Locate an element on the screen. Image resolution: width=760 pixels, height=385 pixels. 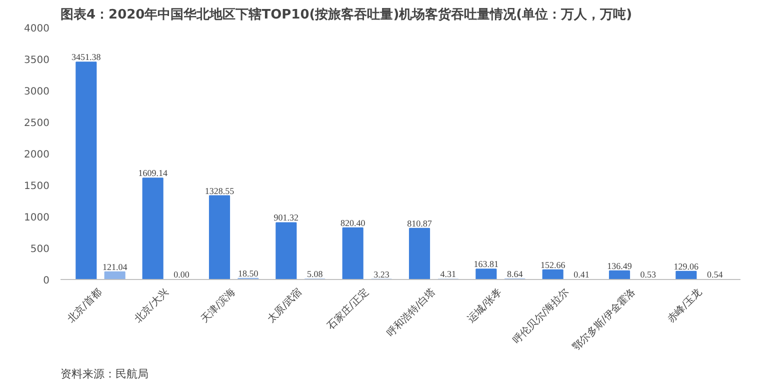
data-label: 4.31 is located at coordinates (448, 274).